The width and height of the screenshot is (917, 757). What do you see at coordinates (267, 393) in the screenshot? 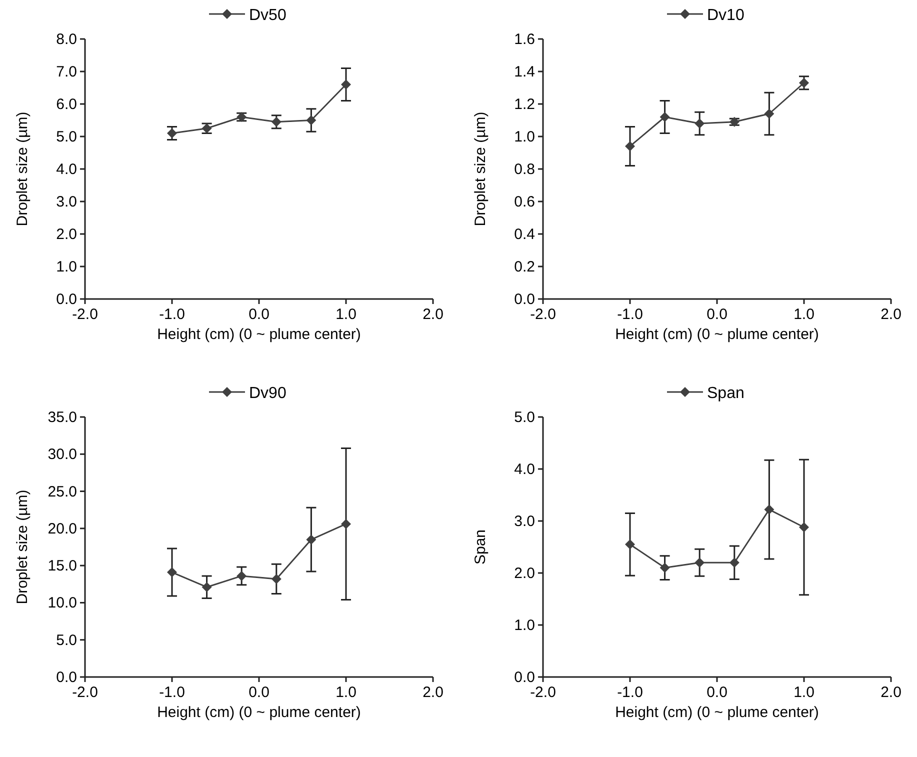
I see `legend-label: Dv90` at bounding box center [267, 393].